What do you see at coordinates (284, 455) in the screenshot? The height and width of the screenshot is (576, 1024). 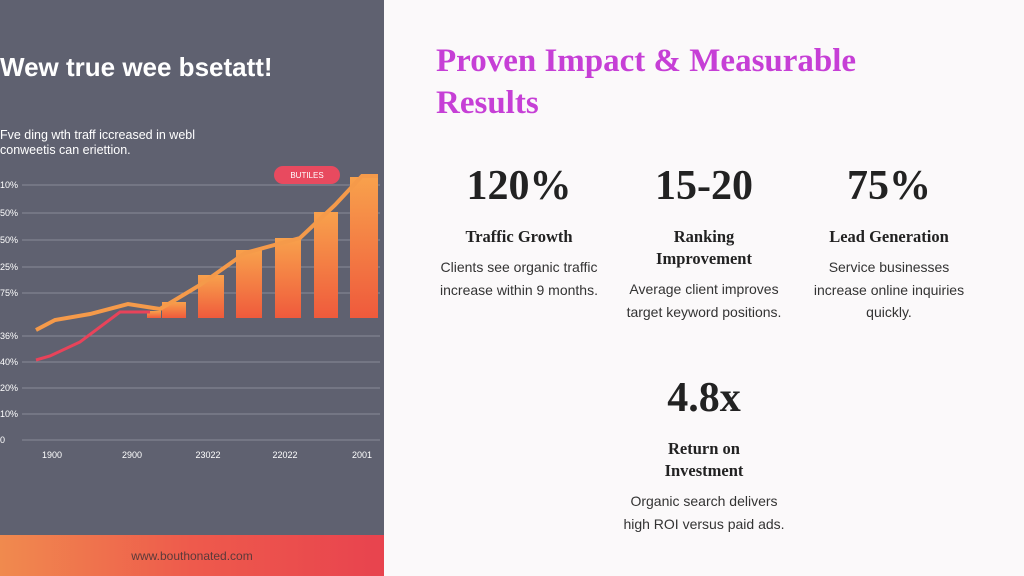 I see `x-label: 22022` at bounding box center [284, 455].